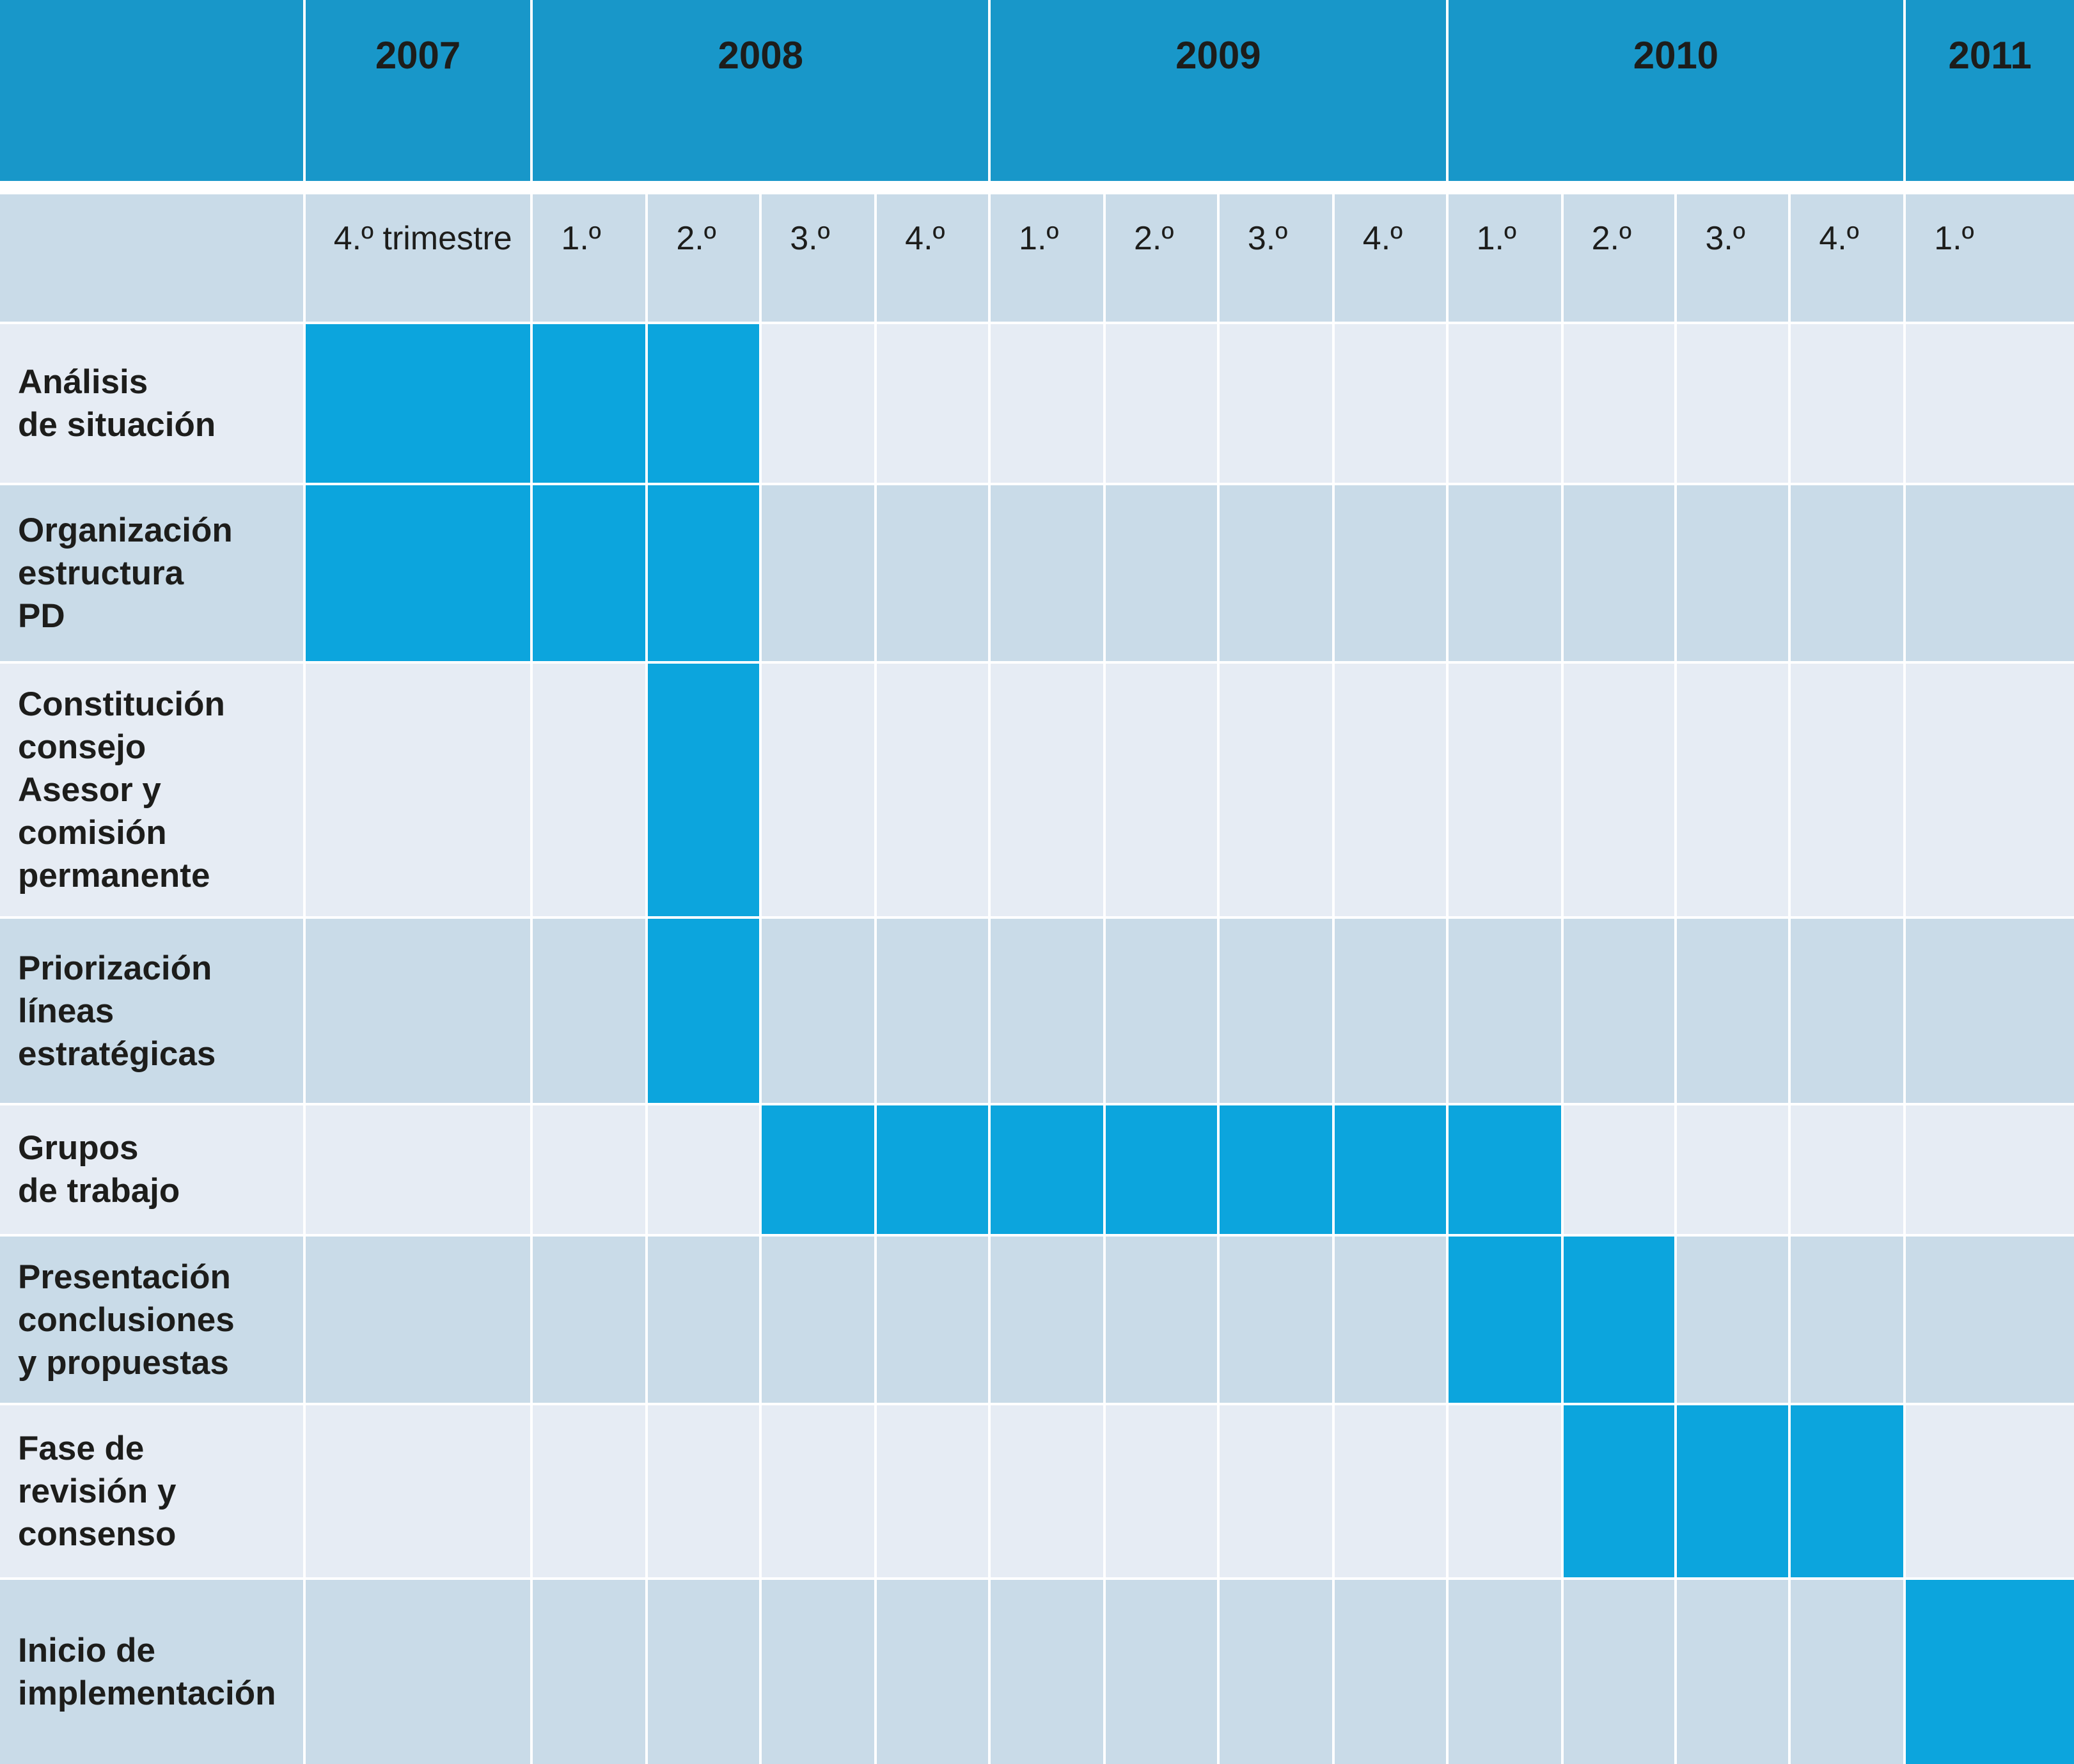 The image size is (2074, 1764). I want to click on task-label: Priorización líneas estratégicas, so click(151, 1011).